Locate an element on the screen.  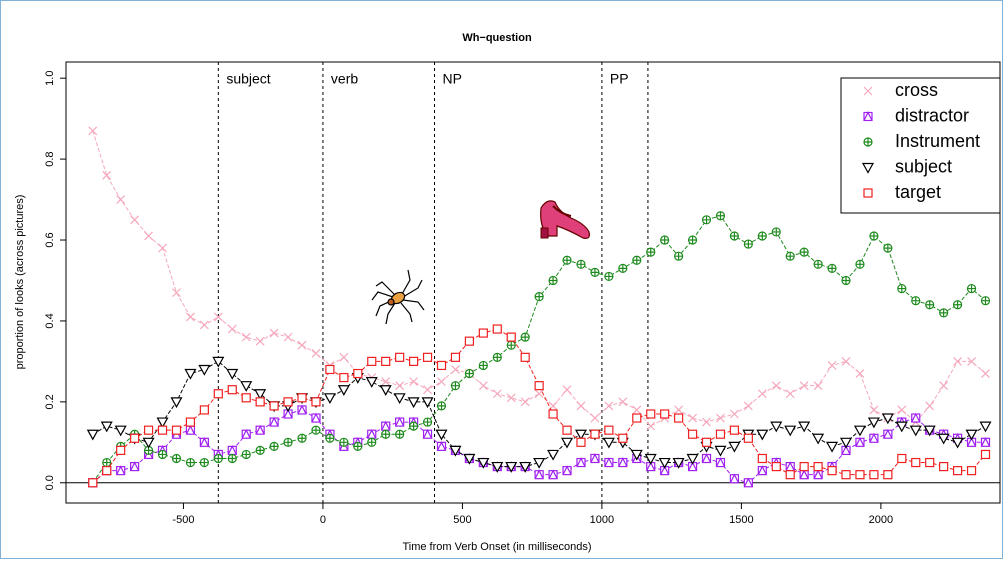
phase-label: PP is located at coordinates (619, 79).